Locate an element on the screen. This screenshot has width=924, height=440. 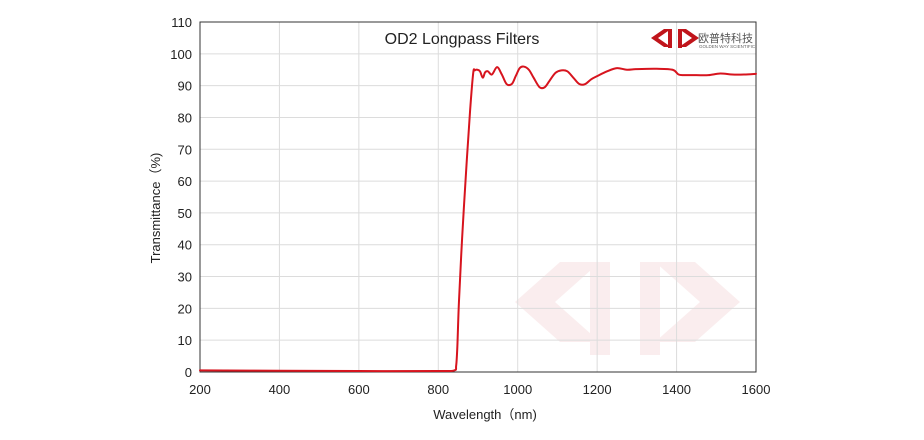
x-tick-label: 600 is located at coordinates (359, 389).